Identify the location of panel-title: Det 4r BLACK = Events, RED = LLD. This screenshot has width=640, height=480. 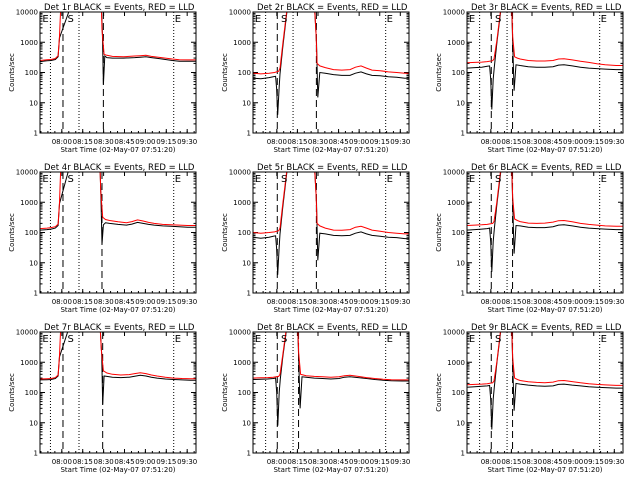
(119, 168).